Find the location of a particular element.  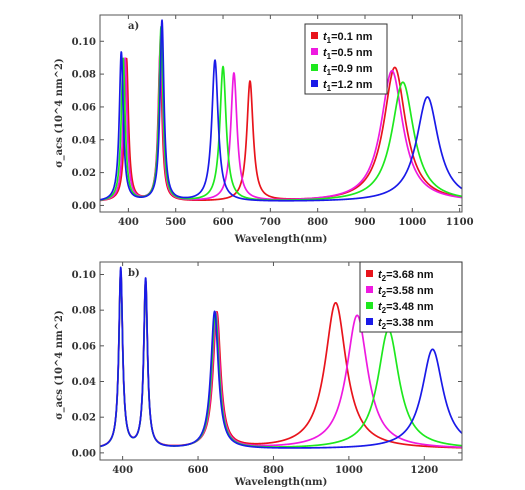

legend-entry-2: t2=3.58 nm is located at coordinates (406, 292).